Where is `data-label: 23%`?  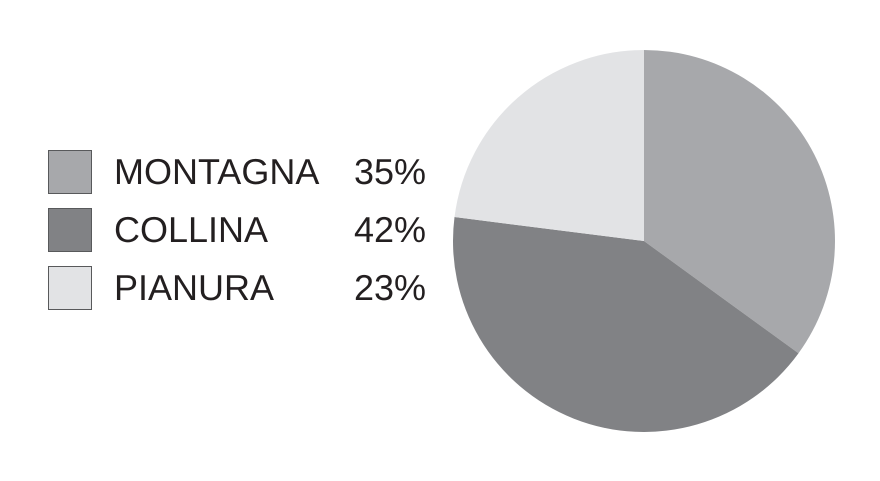
data-label: 23% is located at coordinates (390, 288).